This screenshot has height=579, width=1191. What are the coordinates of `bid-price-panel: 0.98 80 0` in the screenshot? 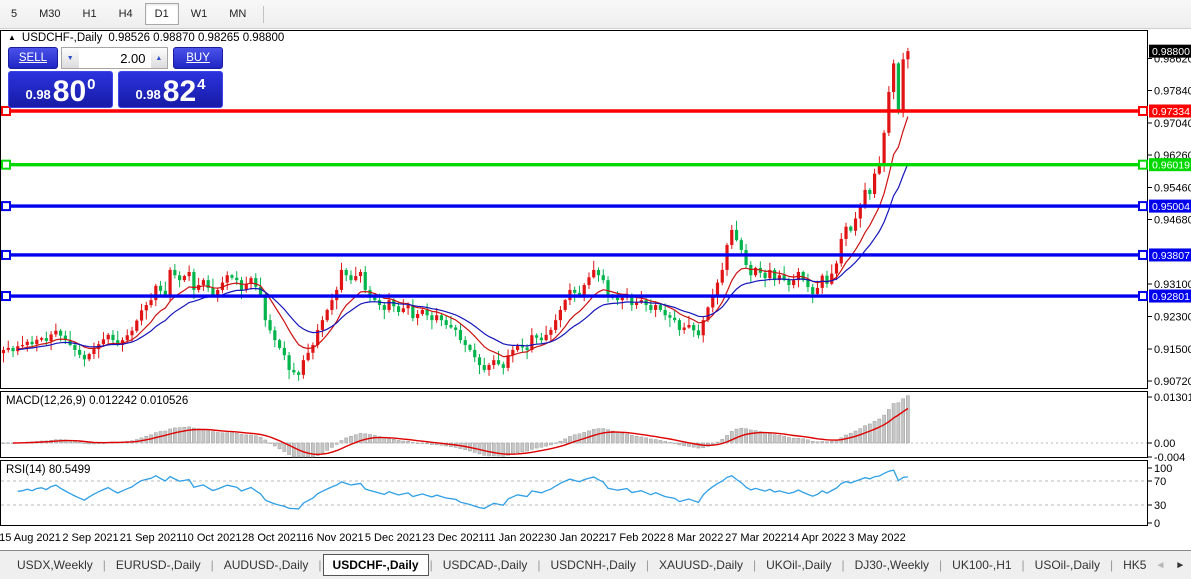 It's located at (60, 89).